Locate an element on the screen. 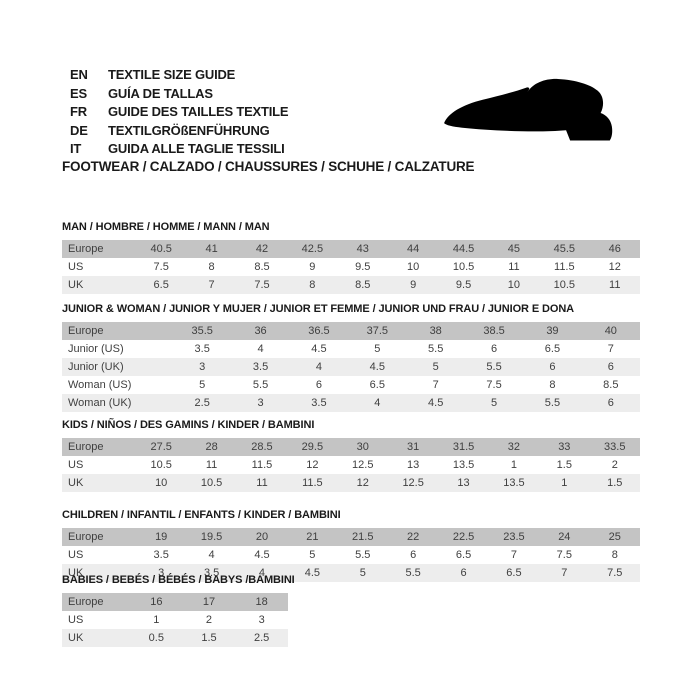  table-row: Europe 40.5 41 42 42.5 43 44 44.5 45 45.5 46 is located at coordinates (351, 249).